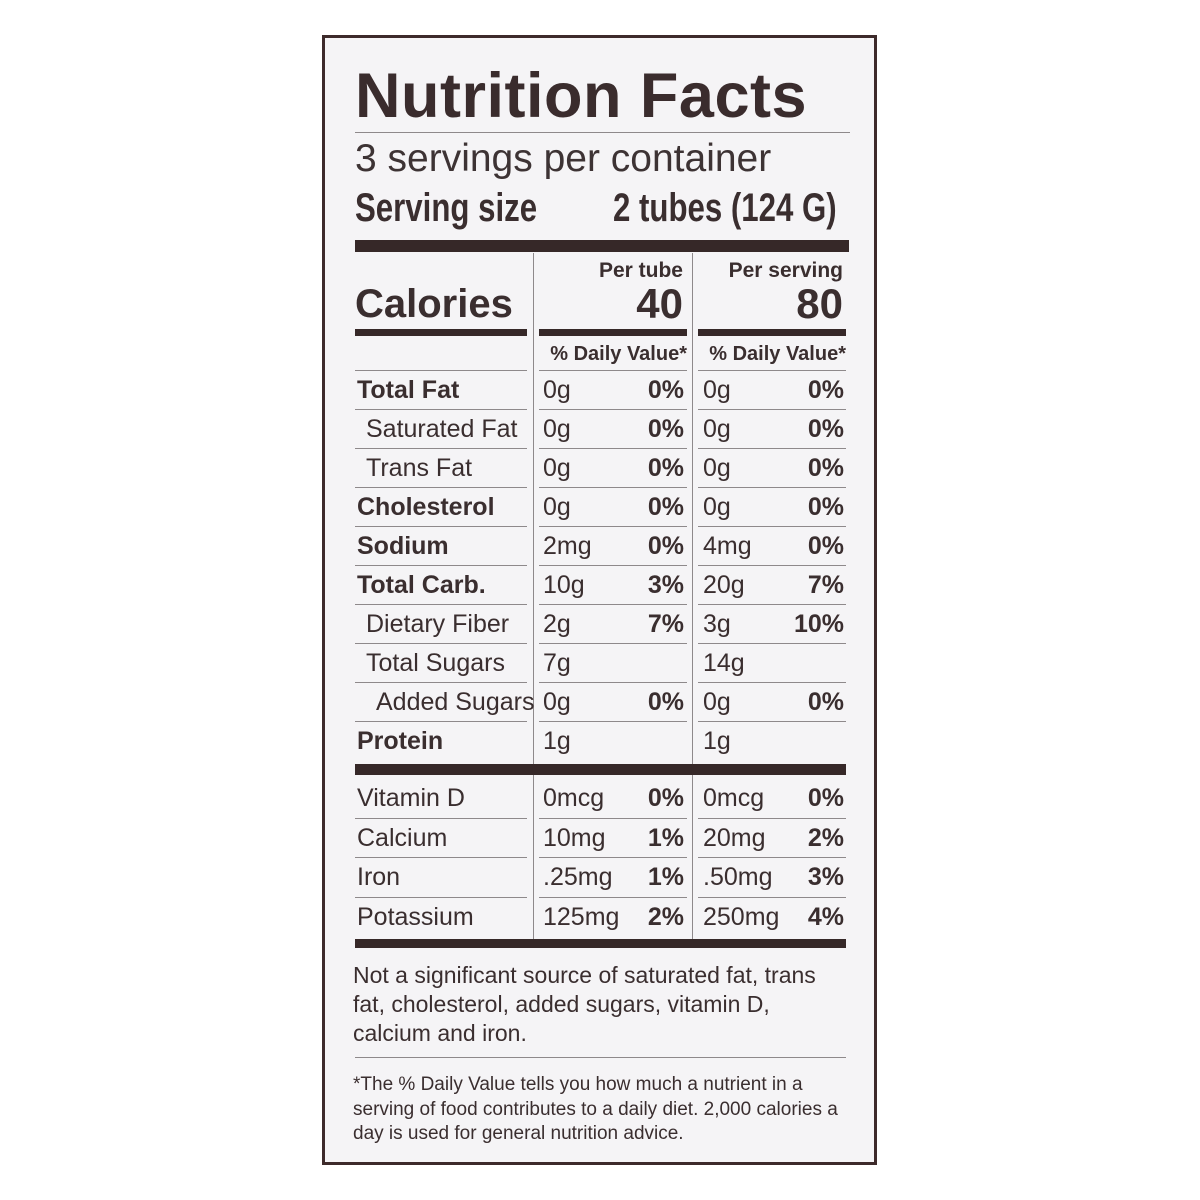 The width and height of the screenshot is (1200, 1200). I want to click on amount: .50mg, so click(738, 877).